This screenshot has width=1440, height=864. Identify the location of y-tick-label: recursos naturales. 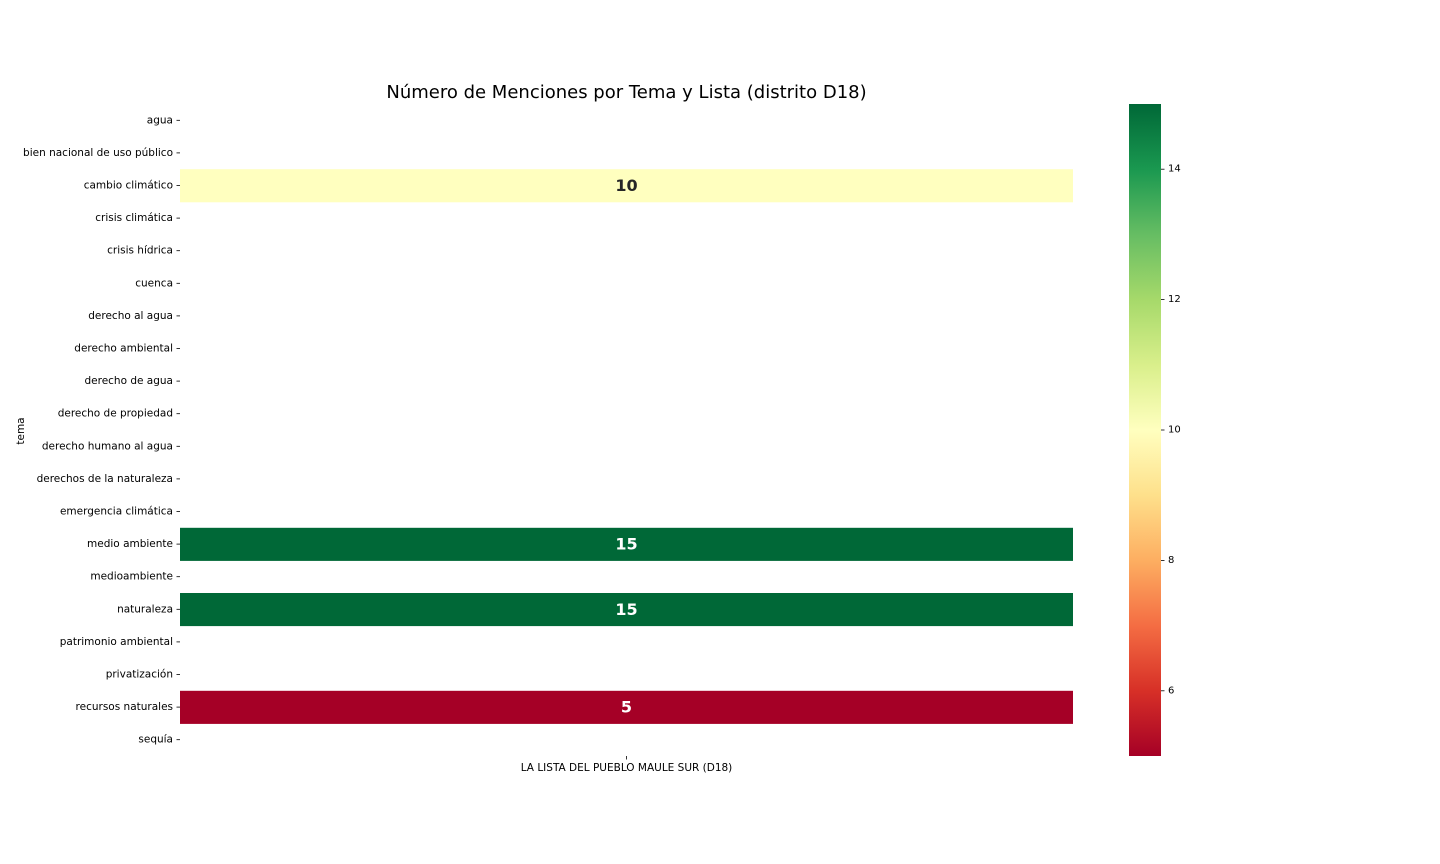
(124, 707).